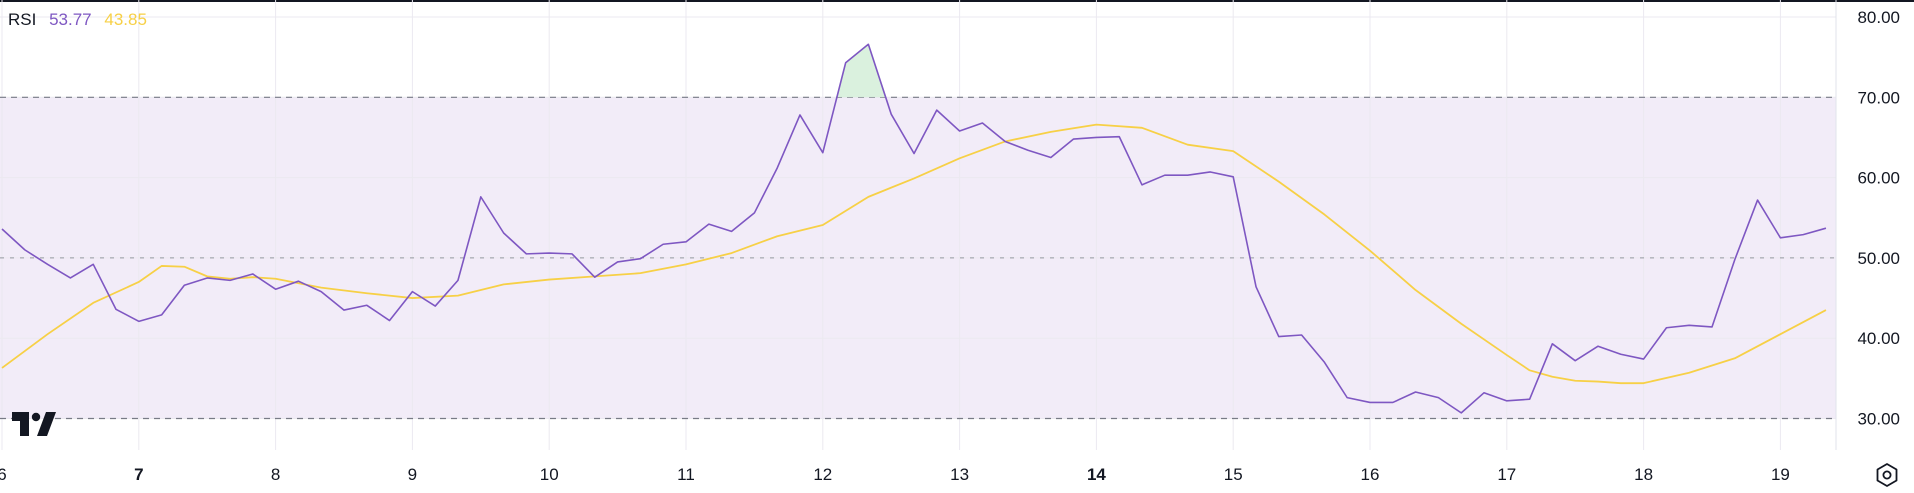  What do you see at coordinates (1887, 477) in the screenshot?
I see `settings-gear-icon` at bounding box center [1887, 477].